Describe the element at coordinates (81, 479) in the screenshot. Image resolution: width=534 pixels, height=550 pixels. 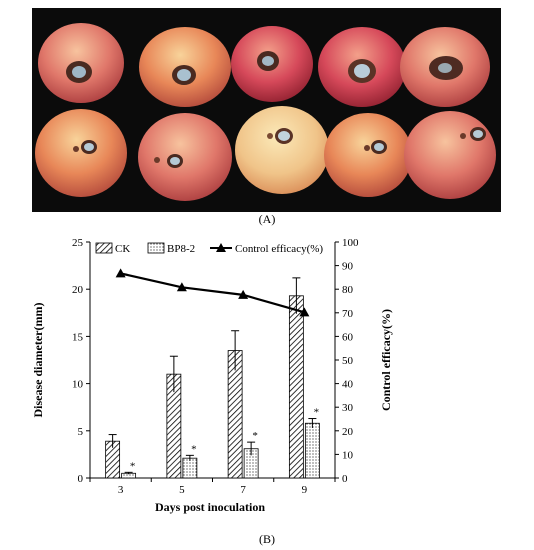
I see `y-tick-label: 0` at that location.